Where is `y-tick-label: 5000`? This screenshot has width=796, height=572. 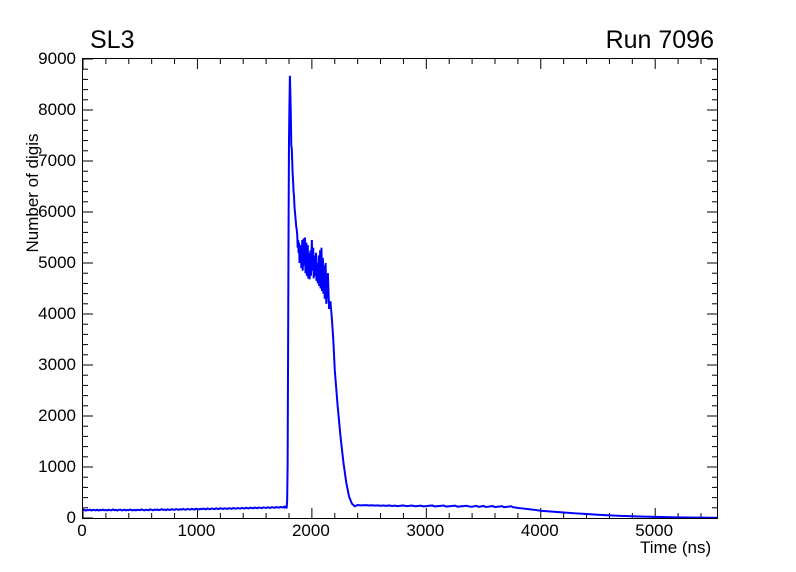
y-tick-label: 5000 is located at coordinates (57, 262).